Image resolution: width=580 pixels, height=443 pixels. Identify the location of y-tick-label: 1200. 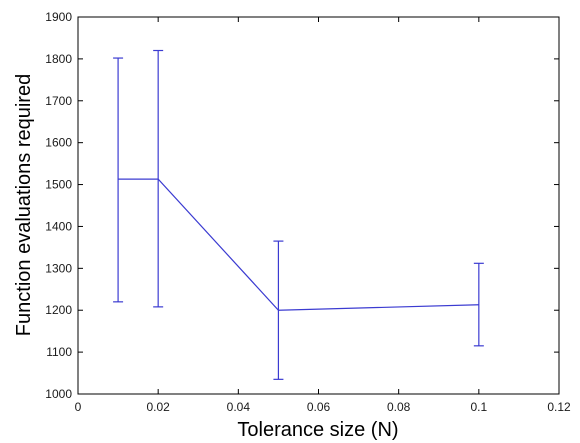
(58, 310).